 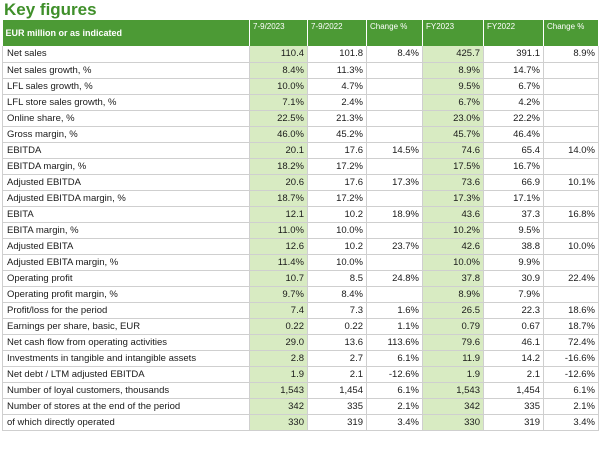 What do you see at coordinates (394, 278) in the screenshot?
I see `quarter-change-value: 24.8%` at bounding box center [394, 278].